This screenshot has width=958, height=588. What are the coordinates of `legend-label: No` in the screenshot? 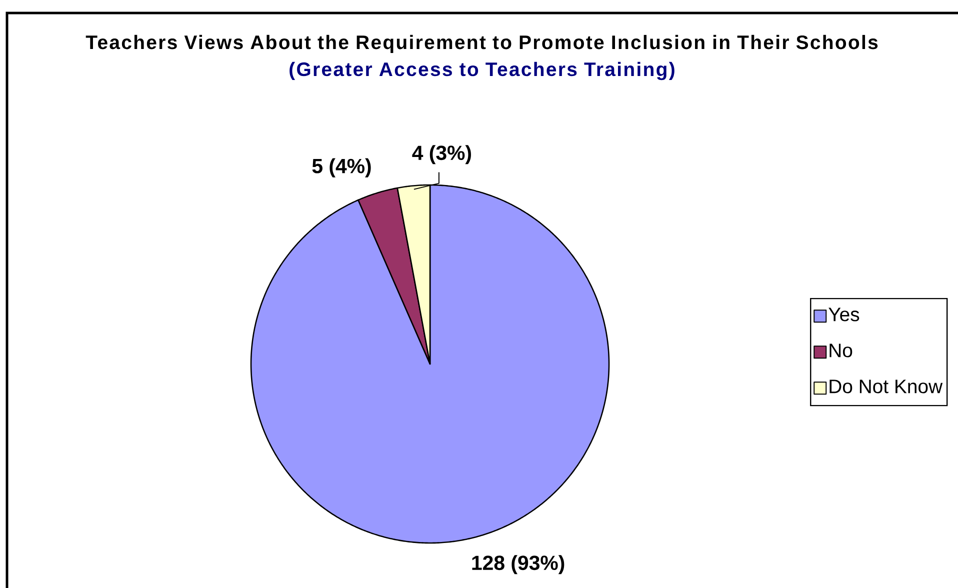 It's located at (841, 351).